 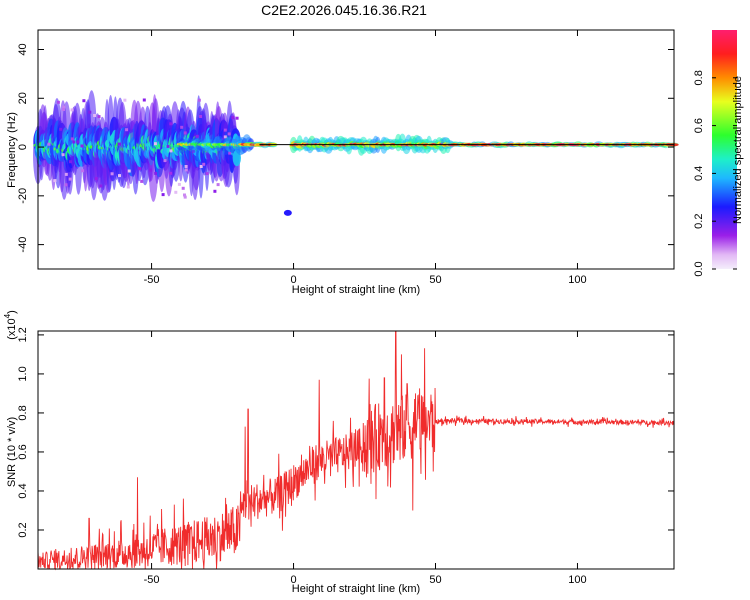 What do you see at coordinates (577, 280) in the screenshot?
I see `x-tick-label: 100` at bounding box center [577, 280].